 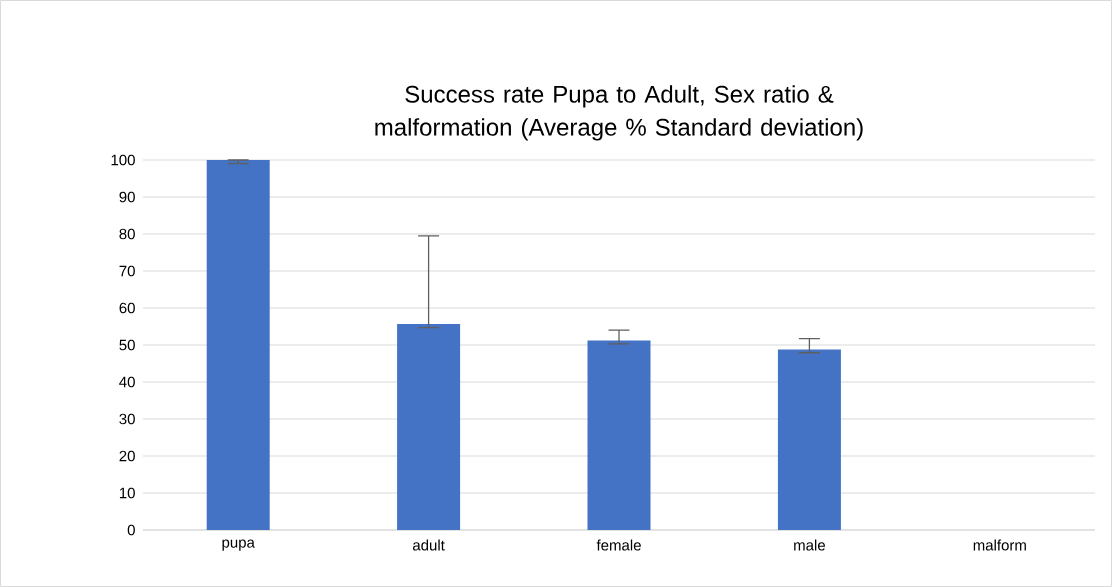 What do you see at coordinates (123, 160) in the screenshot?
I see `y-tick-label: 100` at bounding box center [123, 160].